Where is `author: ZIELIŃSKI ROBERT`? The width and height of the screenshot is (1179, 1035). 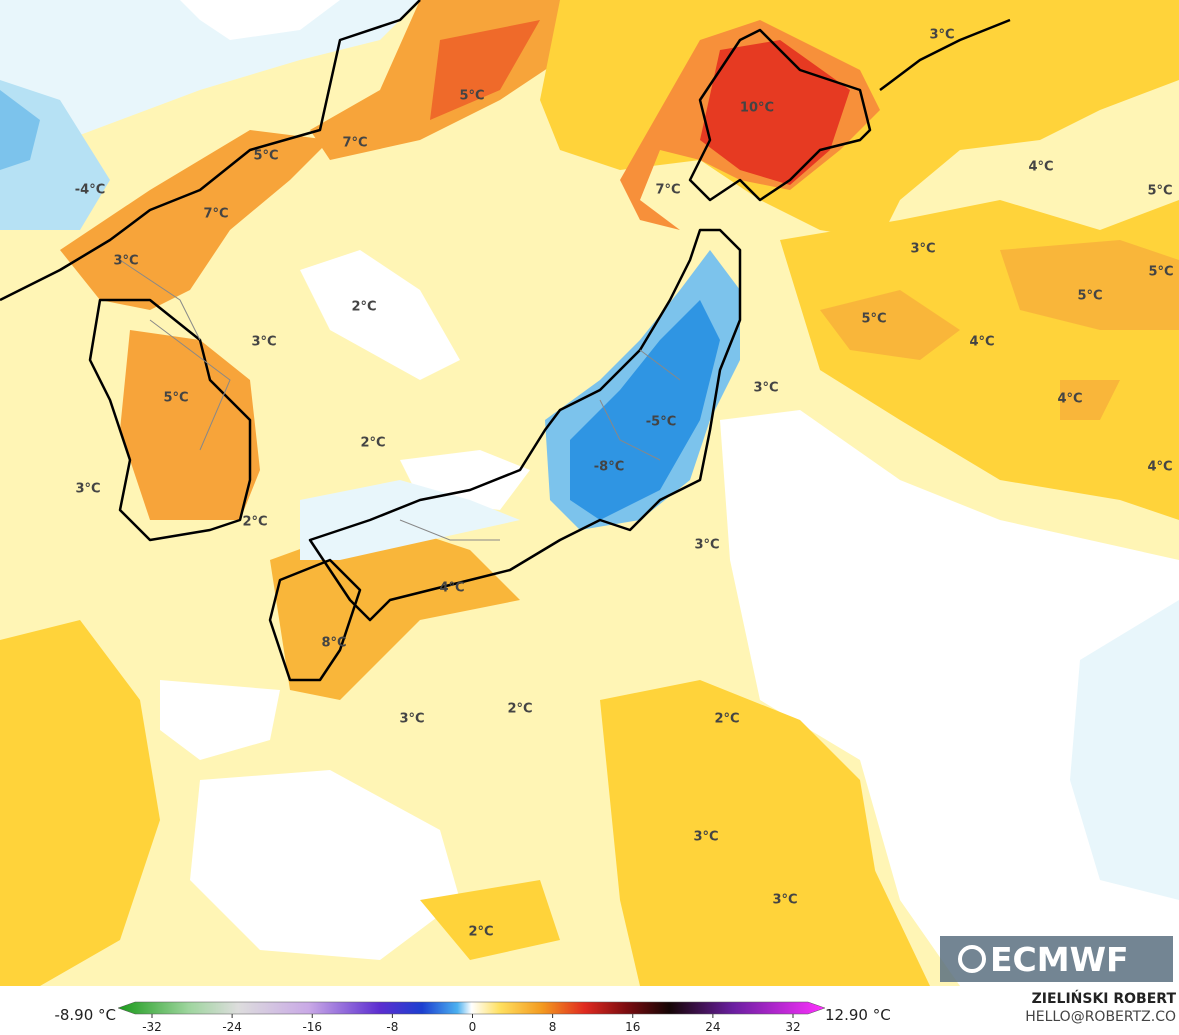
author: ZIELIŃSKI ROBERT is located at coordinates (1104, 998).